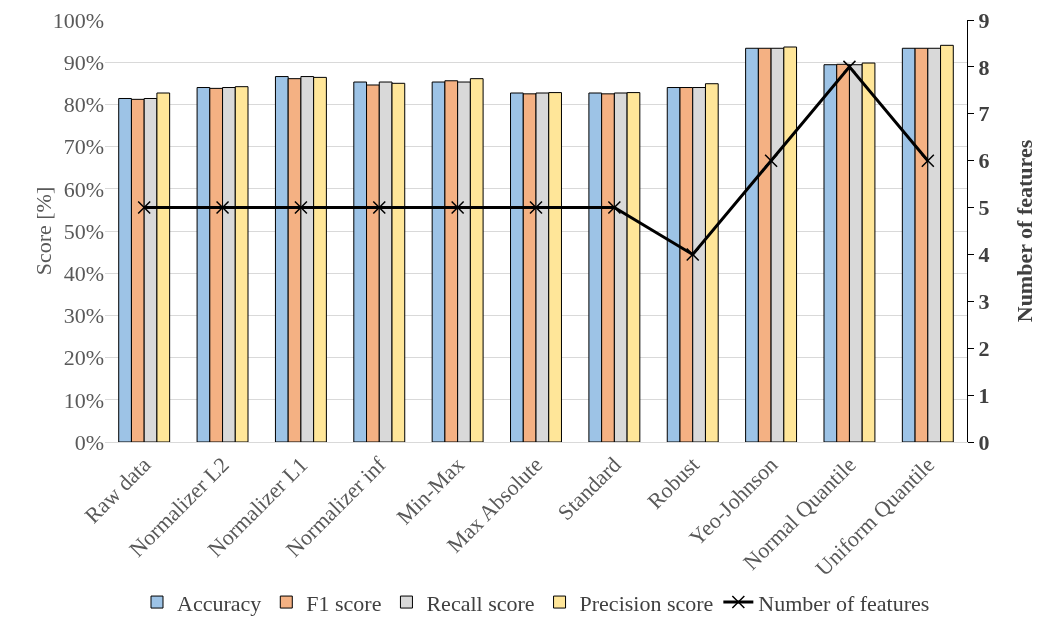 Image resolution: width=1052 pixels, height=635 pixels. Describe the element at coordinates (984, 442) in the screenshot. I see `y2-tick-label: 0` at that location.